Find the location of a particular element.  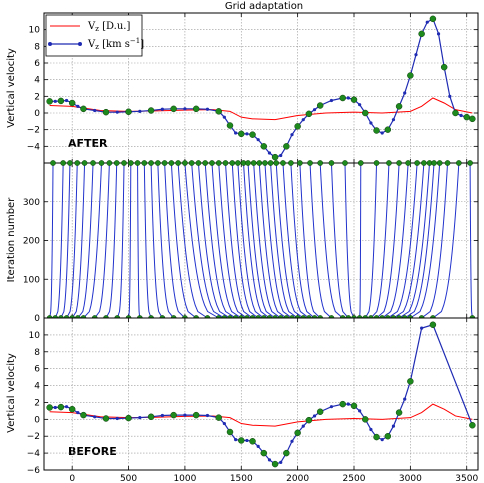

y-tick-label: 0 is located at coordinates (37, 319).